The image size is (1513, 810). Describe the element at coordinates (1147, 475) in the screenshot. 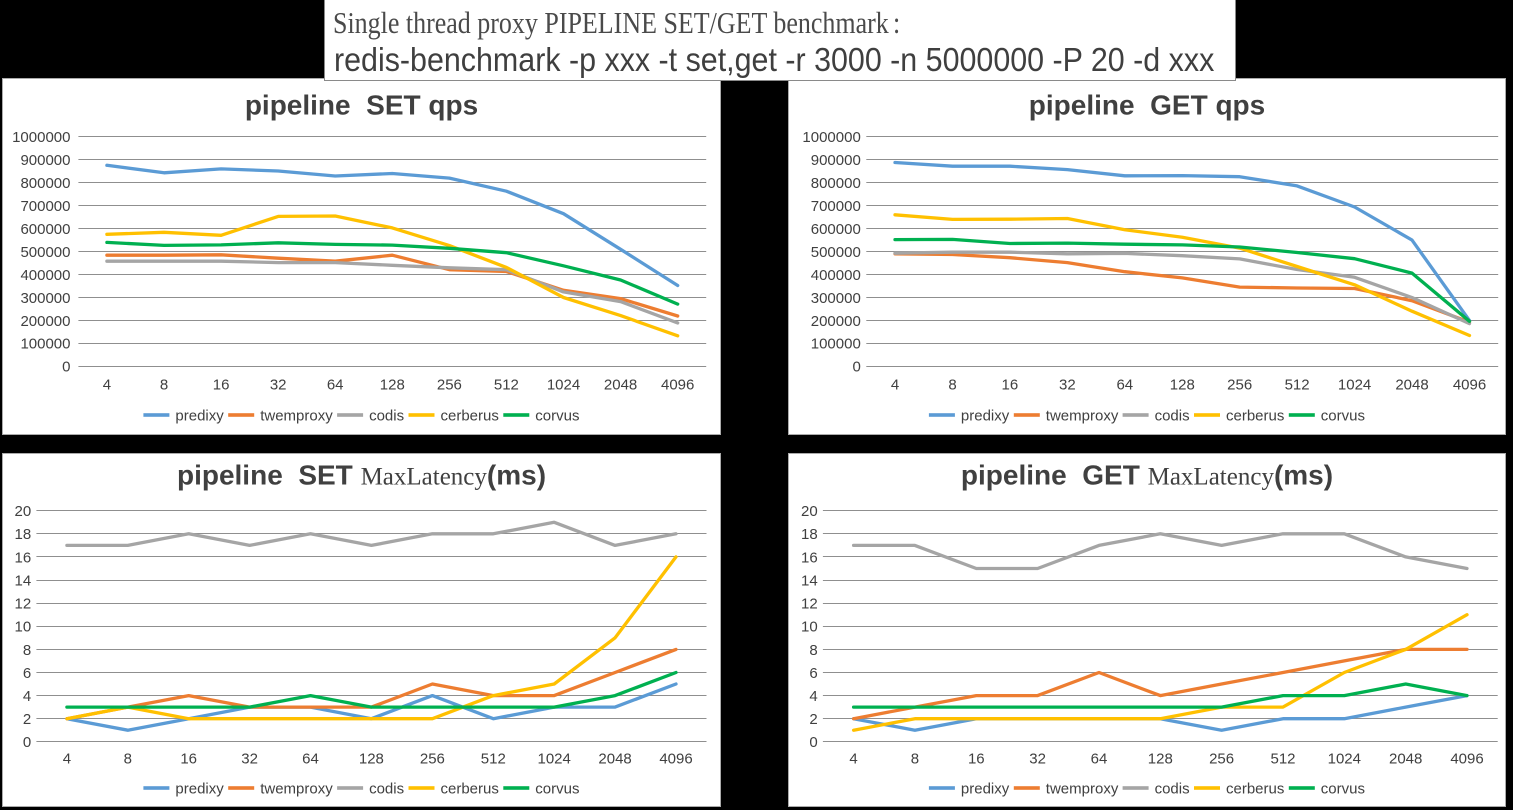

I see `svg-text: pipeline GET MaxLatency(ms)` at that location.